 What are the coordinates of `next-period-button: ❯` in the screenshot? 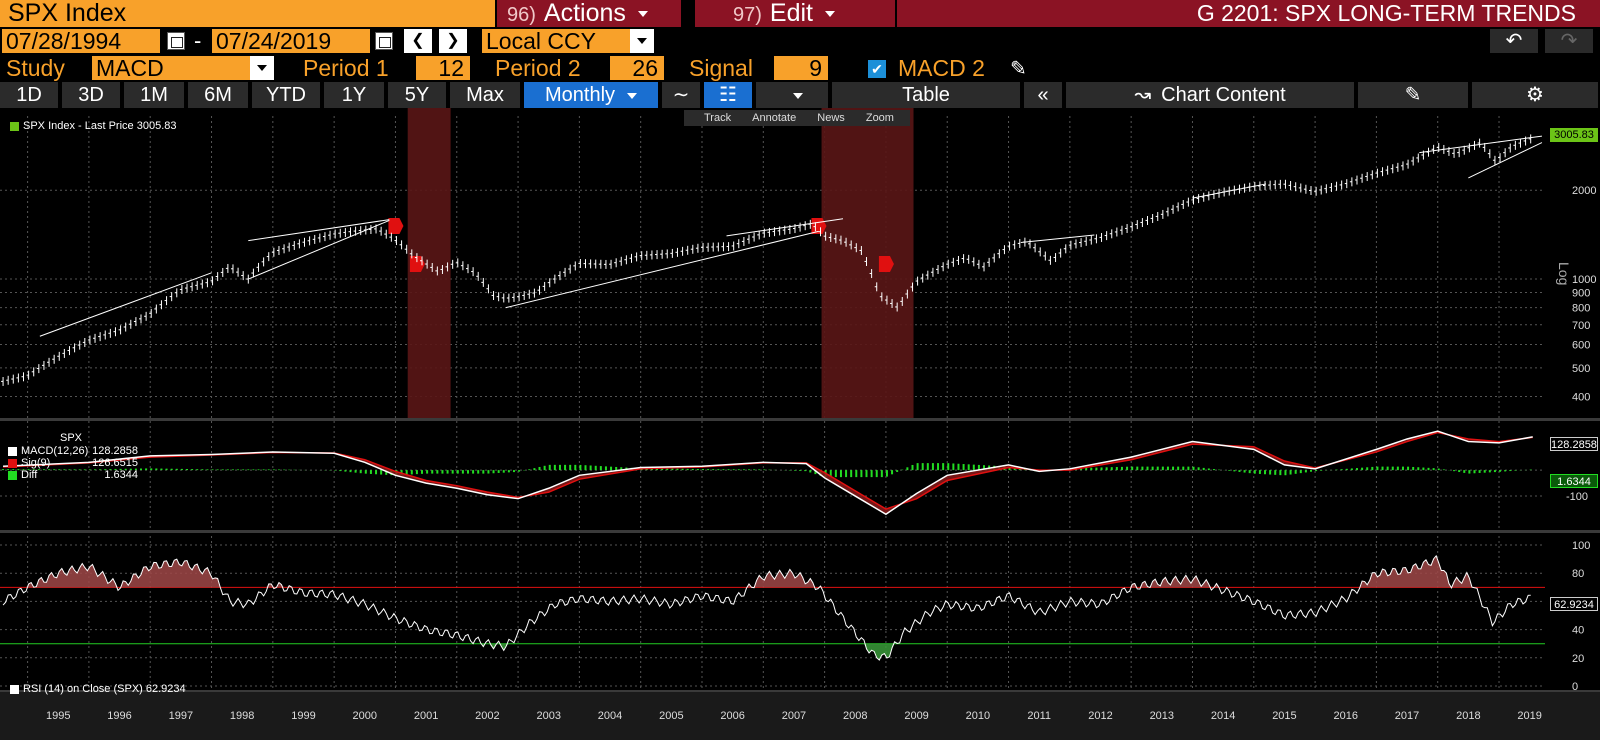 It's located at (453, 41).